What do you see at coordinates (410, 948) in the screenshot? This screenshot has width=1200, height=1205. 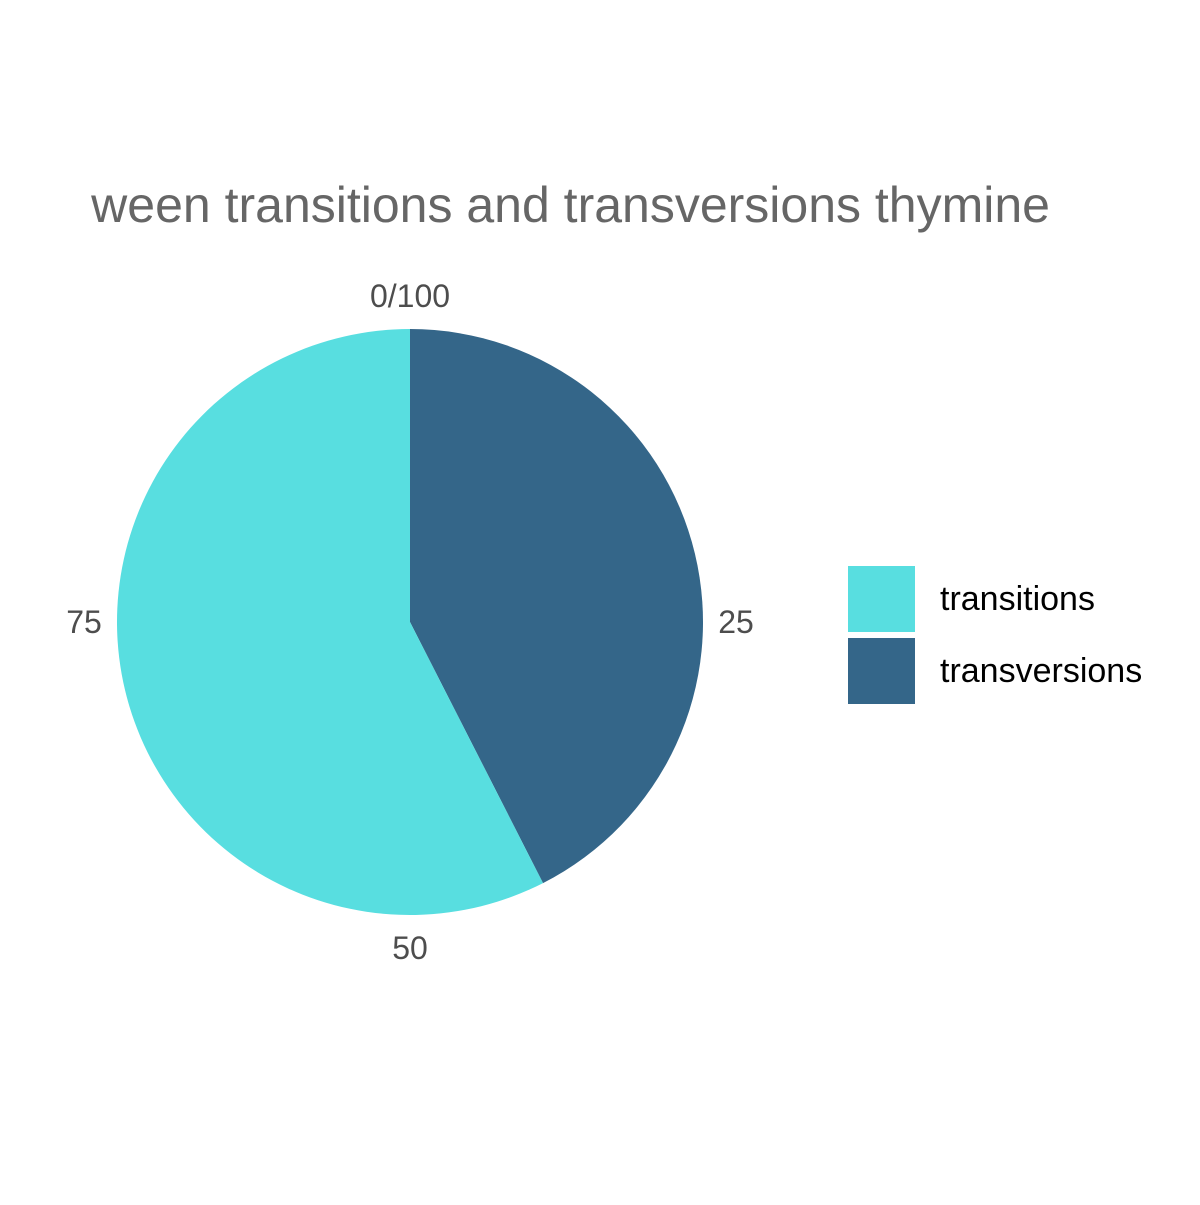 I see `tick-label: 50` at bounding box center [410, 948].